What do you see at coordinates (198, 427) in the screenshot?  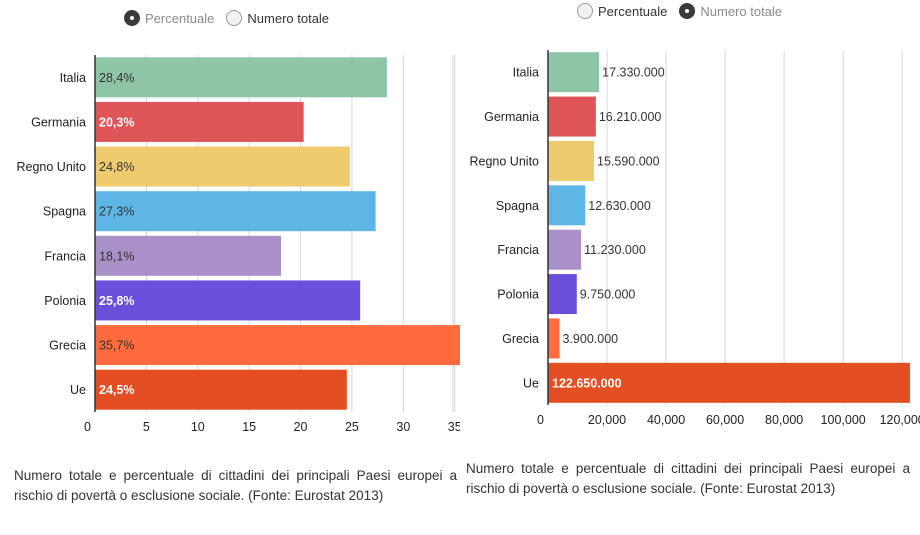 I see `x-tick-label: 10` at bounding box center [198, 427].